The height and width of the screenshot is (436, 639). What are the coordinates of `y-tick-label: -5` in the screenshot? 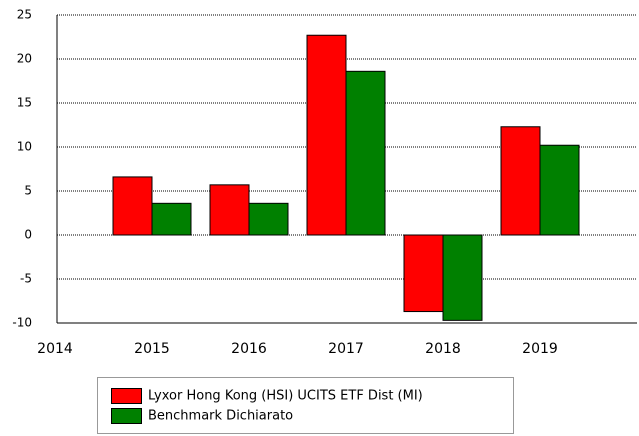 It's located at (26, 279).